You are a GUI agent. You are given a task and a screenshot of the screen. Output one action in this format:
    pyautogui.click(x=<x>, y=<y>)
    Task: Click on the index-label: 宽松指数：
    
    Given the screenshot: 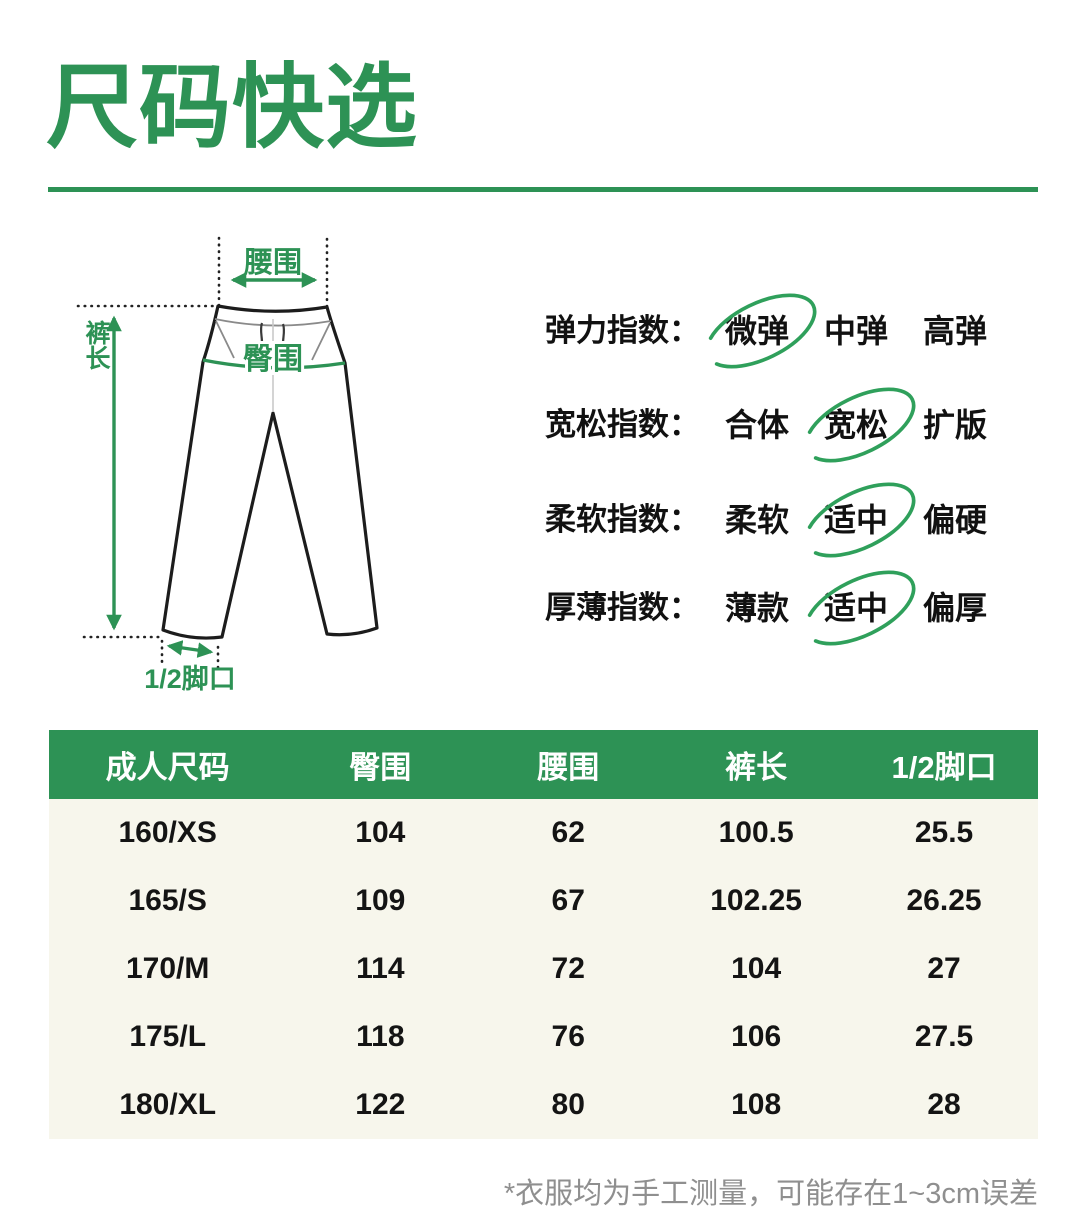 What is the action you would take?
    pyautogui.click(x=622, y=424)
    